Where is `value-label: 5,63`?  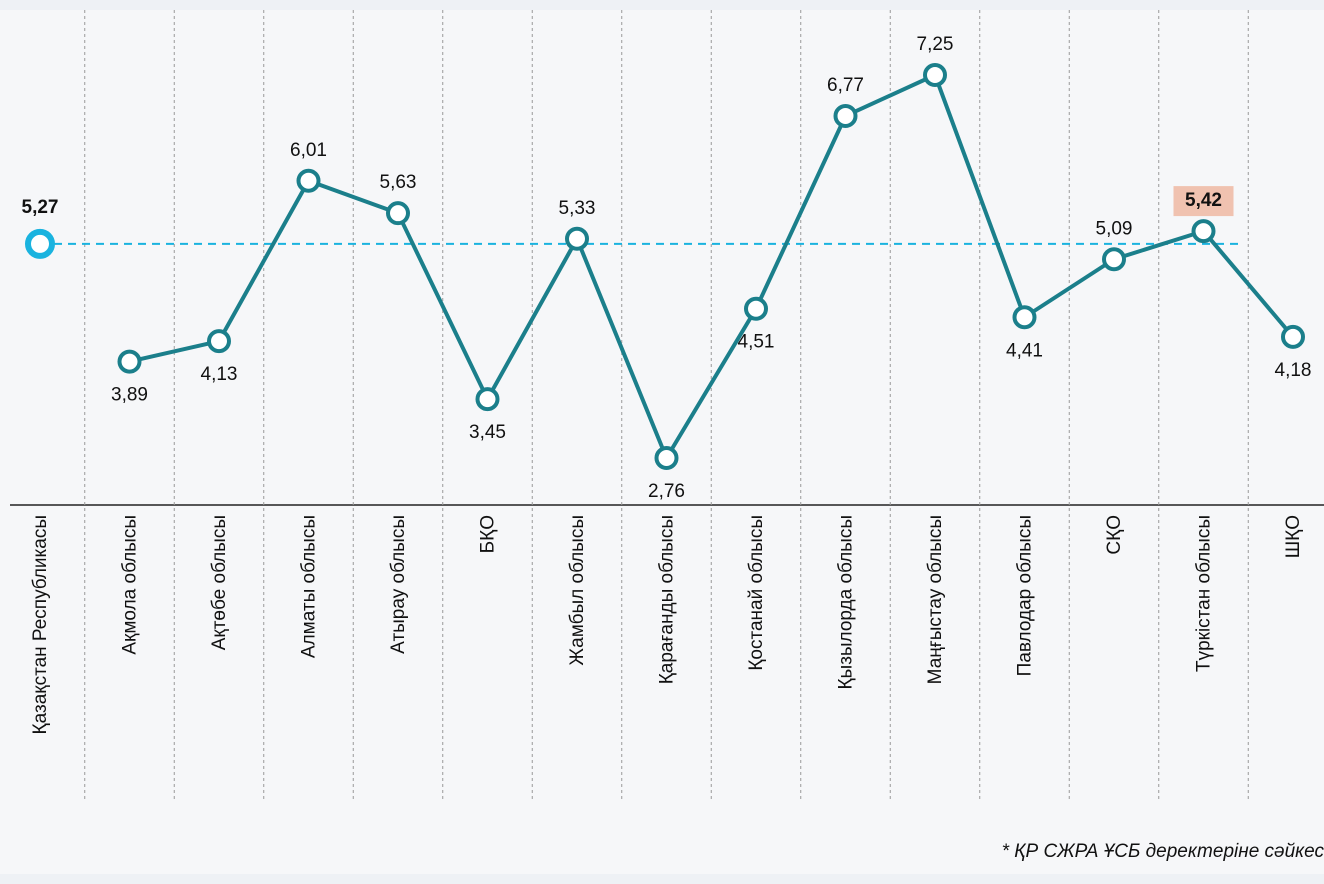
value-label: 5,63 is located at coordinates (398, 182).